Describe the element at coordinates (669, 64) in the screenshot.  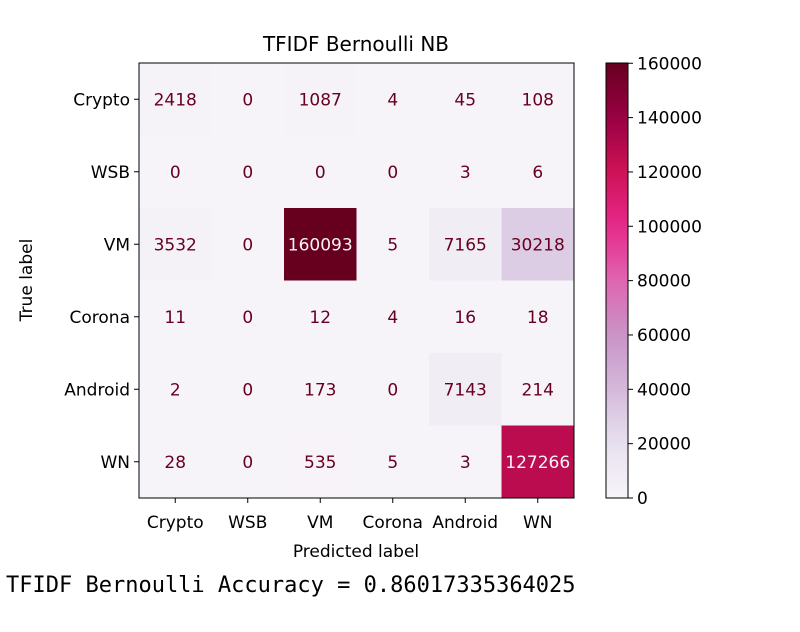
I see `colorbar-tick-label: 160000` at that location.